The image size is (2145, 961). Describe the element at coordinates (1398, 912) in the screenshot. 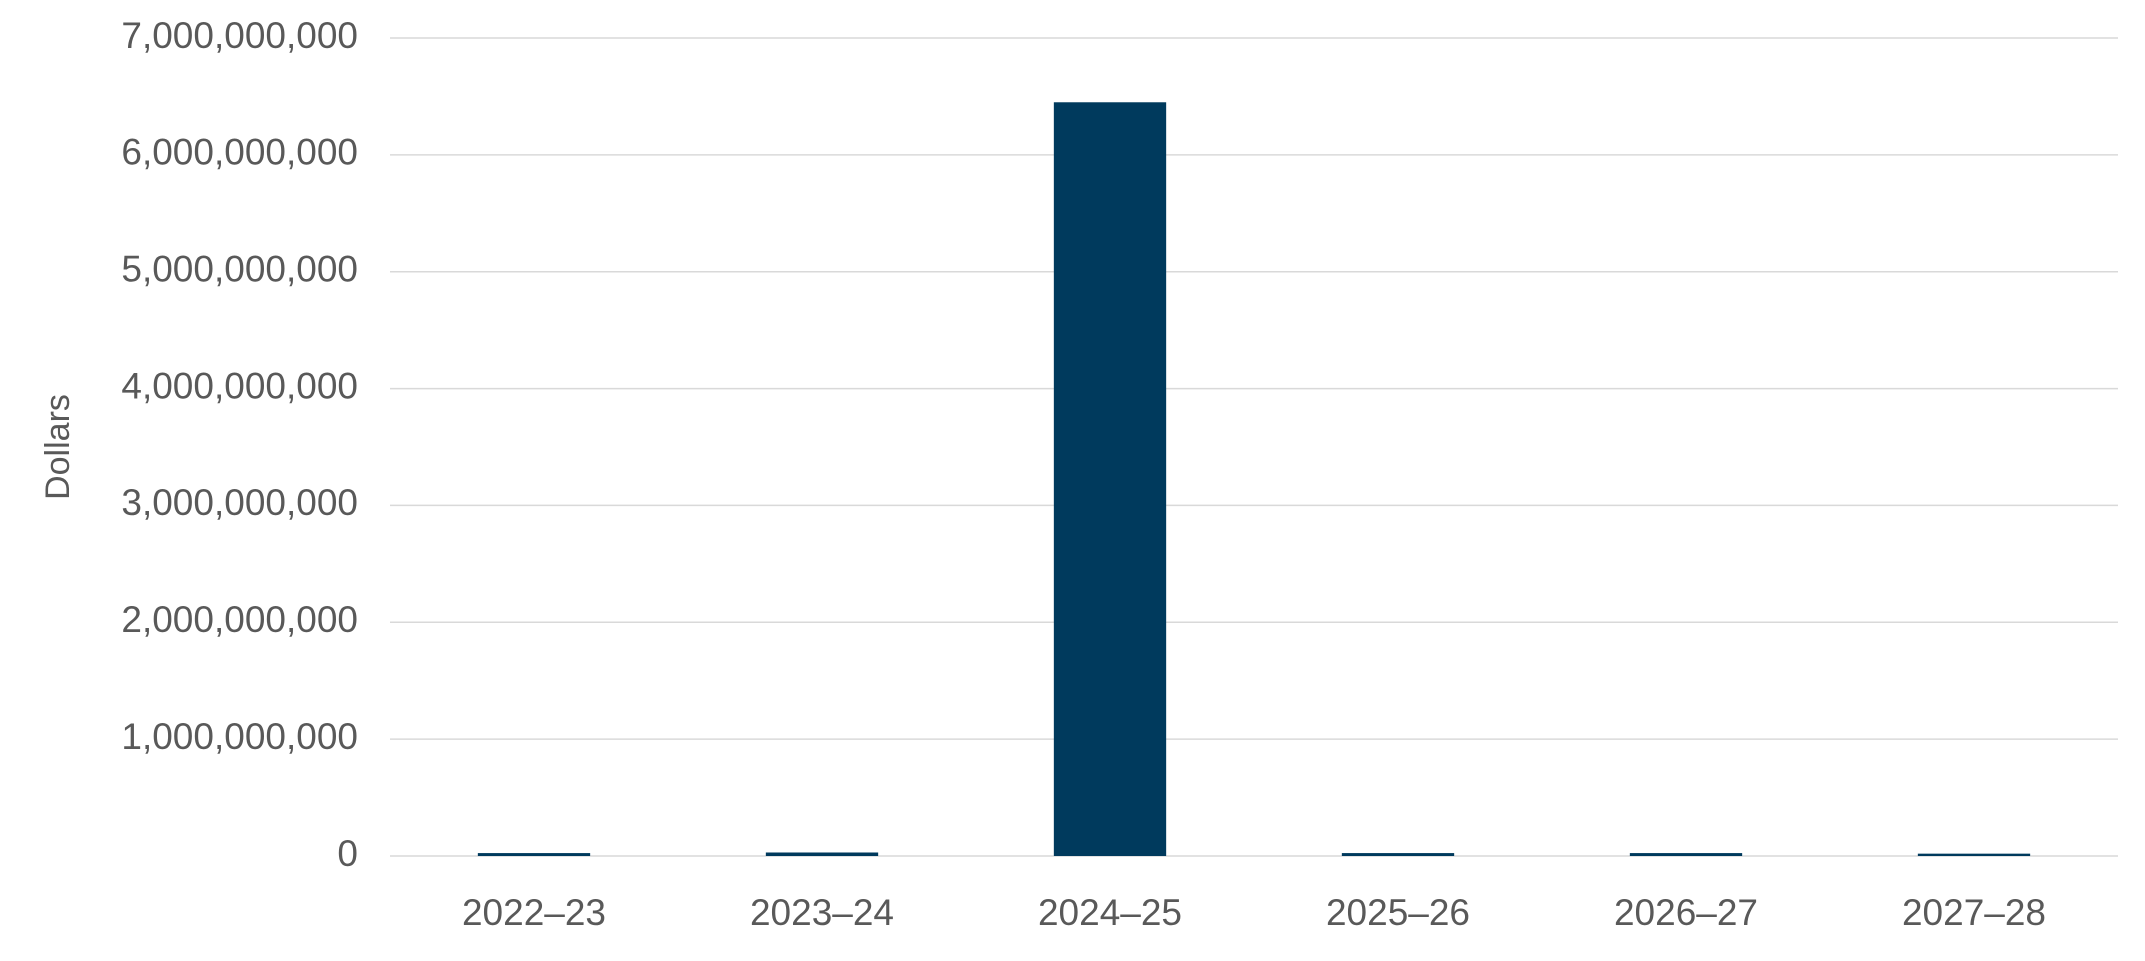

I see `x-tick-label: 2025–26` at that location.